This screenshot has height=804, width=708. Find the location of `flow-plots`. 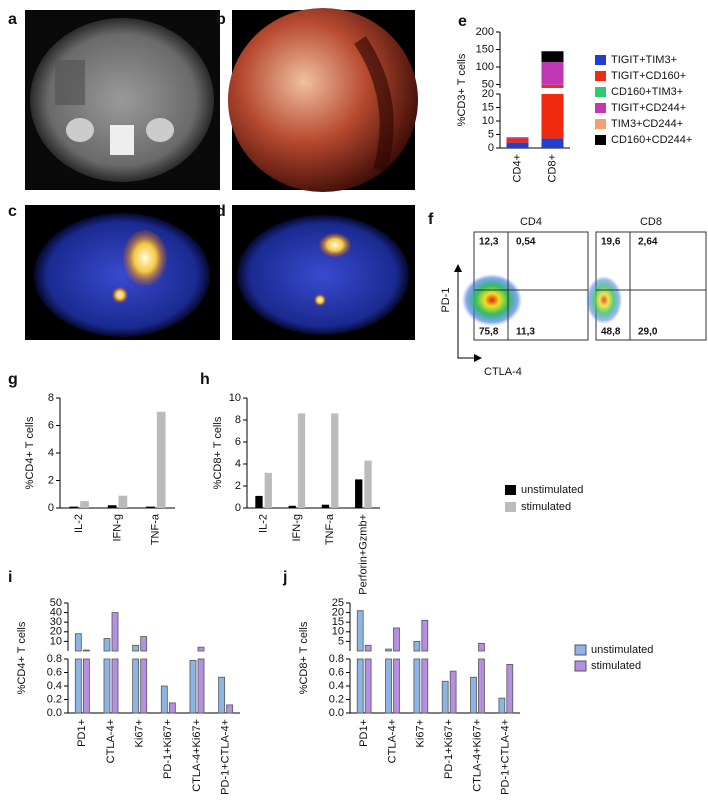

flow-plots is located at coordinates (580, 296).